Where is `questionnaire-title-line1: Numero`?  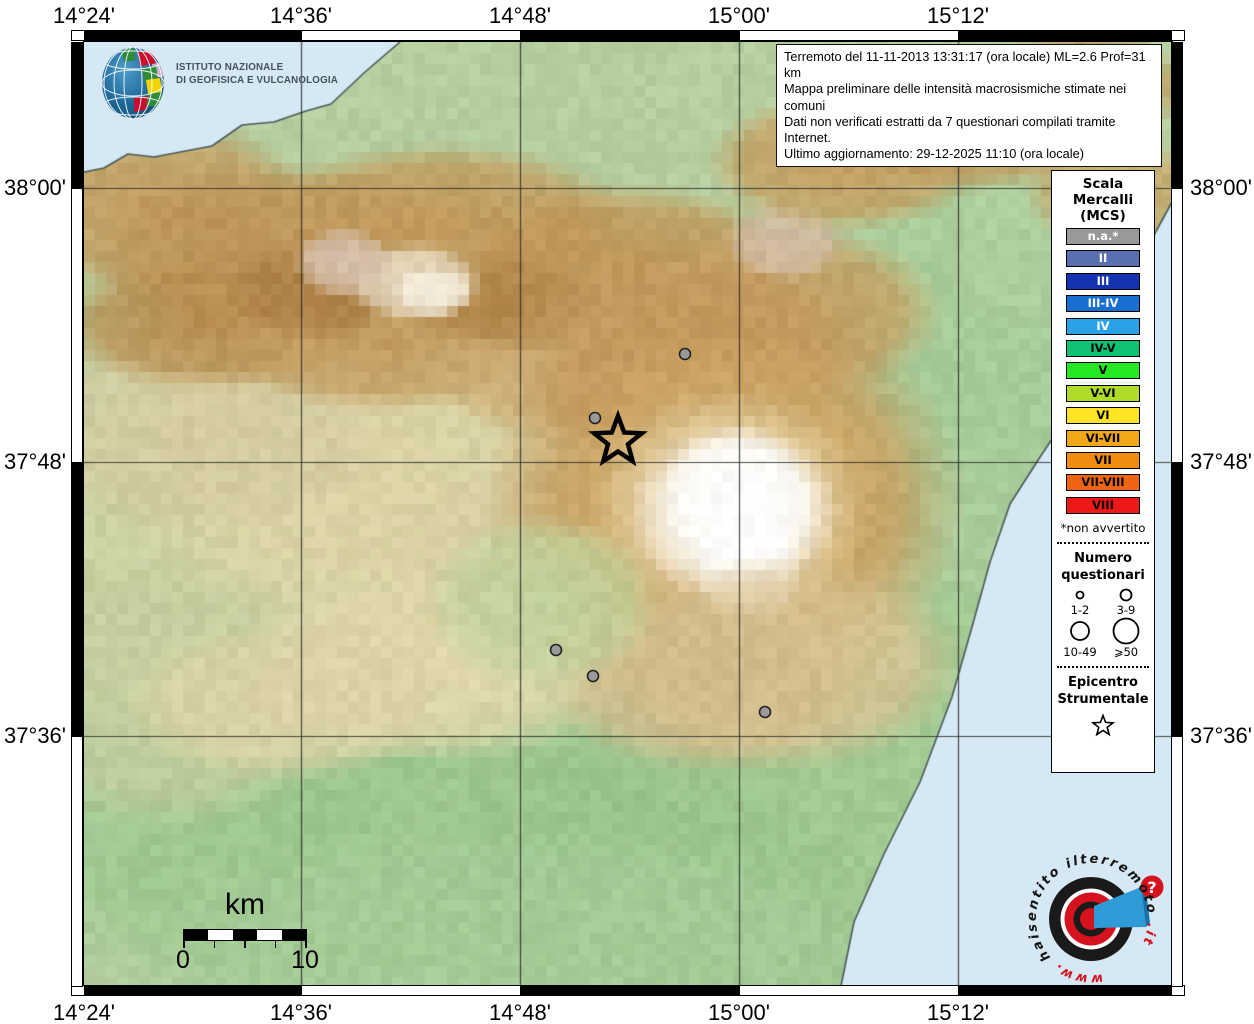 questionnaire-title-line1: Numero is located at coordinates (1103, 559).